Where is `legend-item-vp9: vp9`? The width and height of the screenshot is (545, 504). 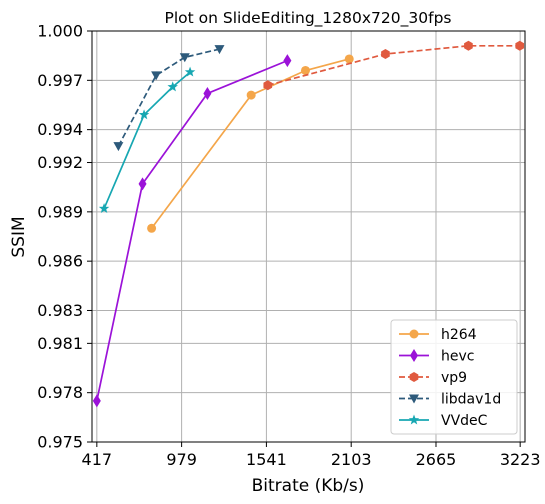
legend-item-vp9: vp9 is located at coordinates (433, 378).